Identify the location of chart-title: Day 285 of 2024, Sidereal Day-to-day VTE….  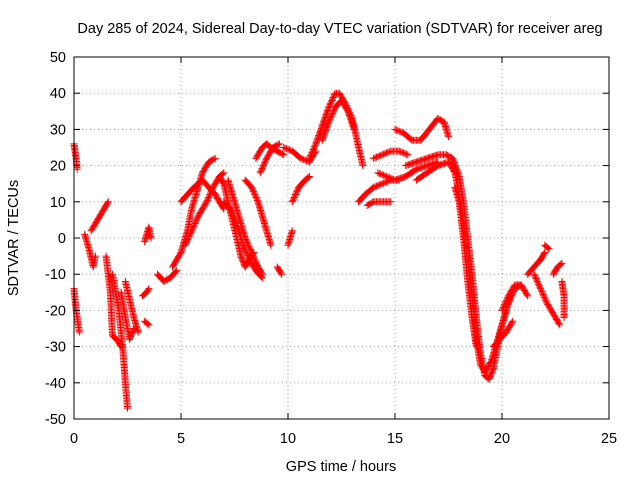
(339, 29).